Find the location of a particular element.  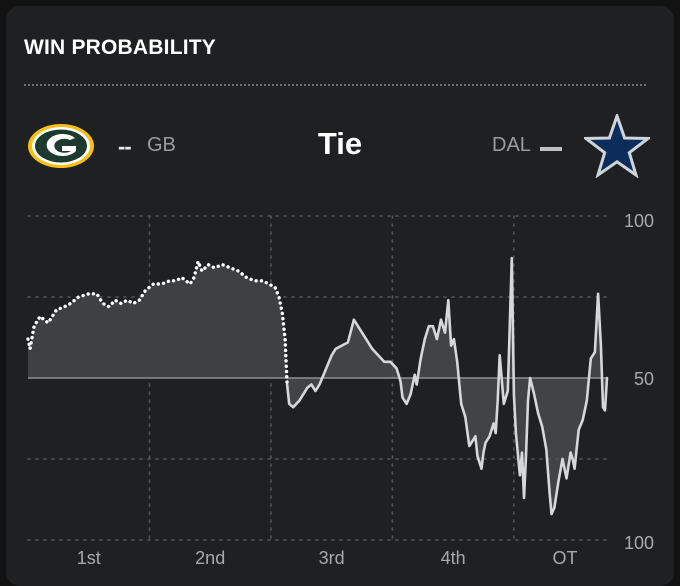

card-title: WIN PROBABILITY is located at coordinates (120, 47).